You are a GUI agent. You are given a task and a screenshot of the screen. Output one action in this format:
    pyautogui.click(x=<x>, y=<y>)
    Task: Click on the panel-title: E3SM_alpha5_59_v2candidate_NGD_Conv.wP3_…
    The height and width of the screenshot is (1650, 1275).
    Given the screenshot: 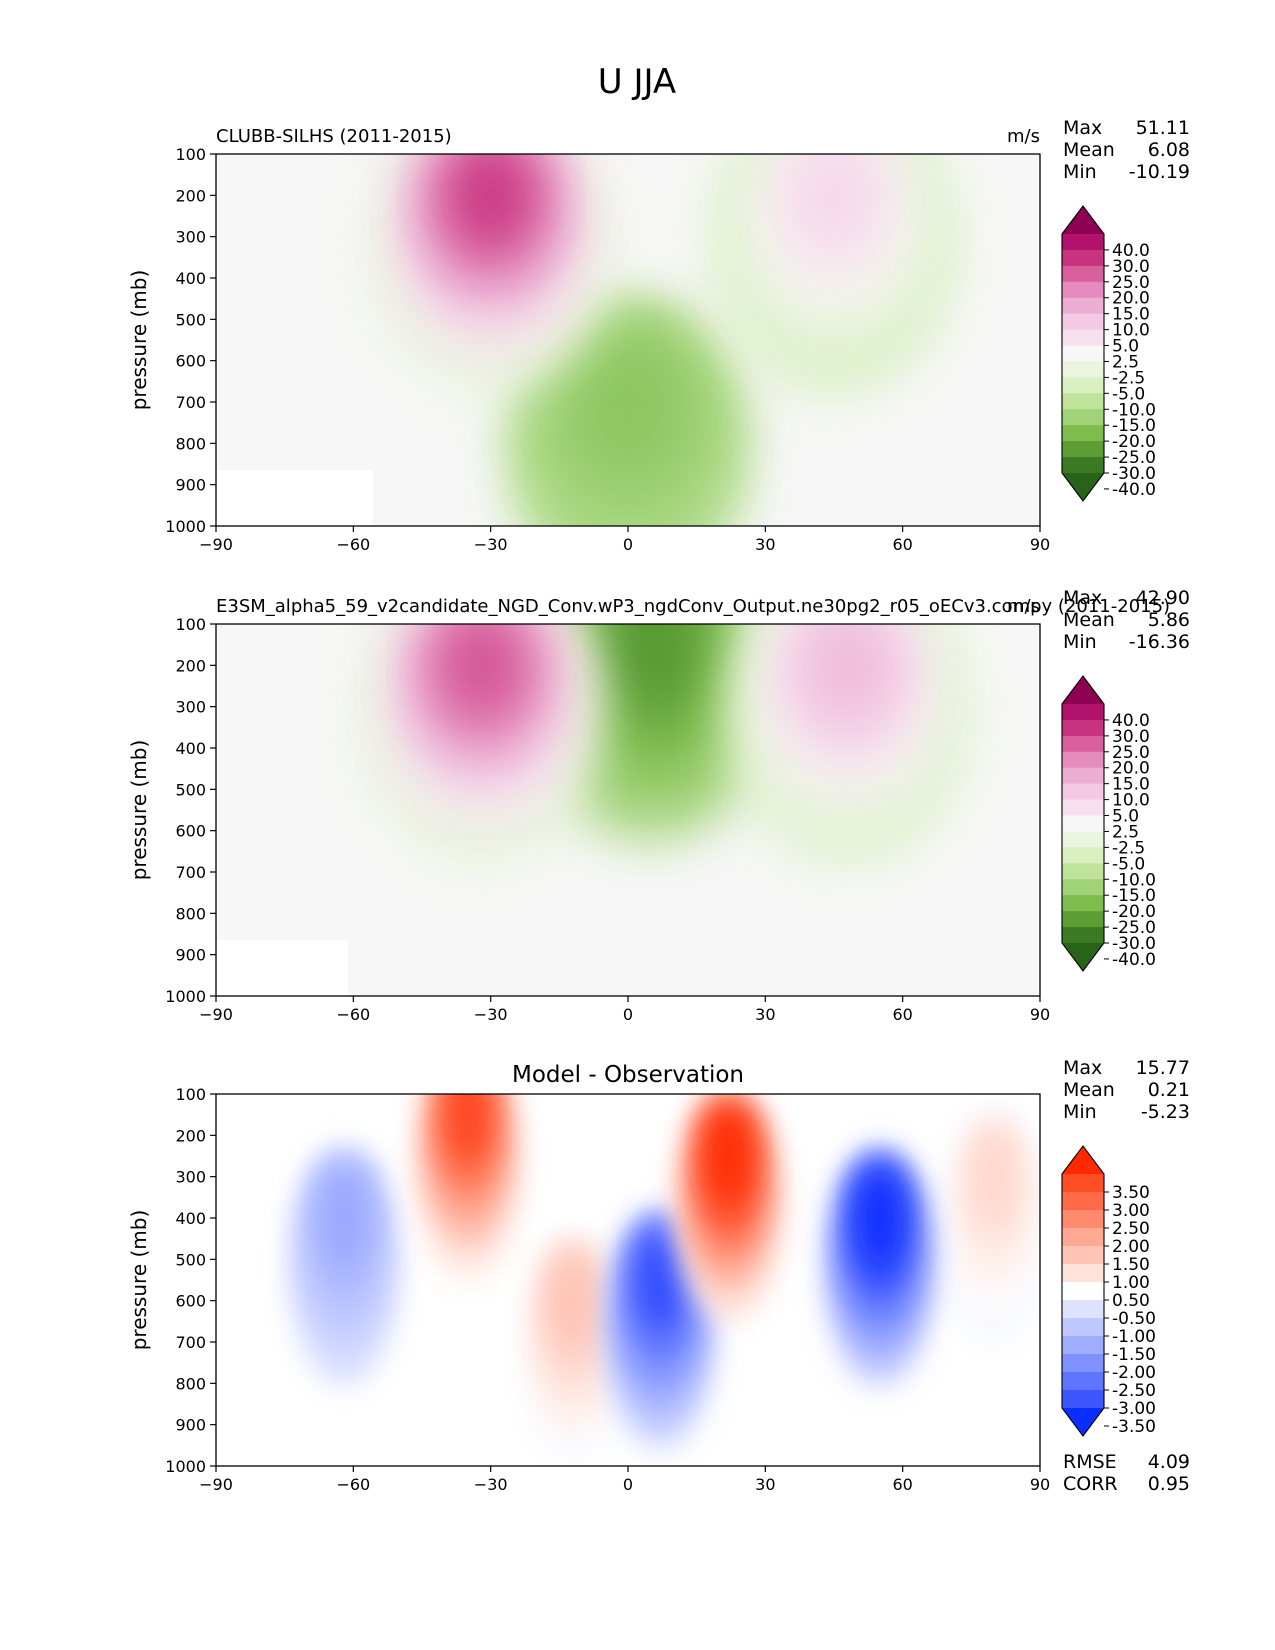 What is the action you would take?
    pyautogui.click(x=693, y=606)
    